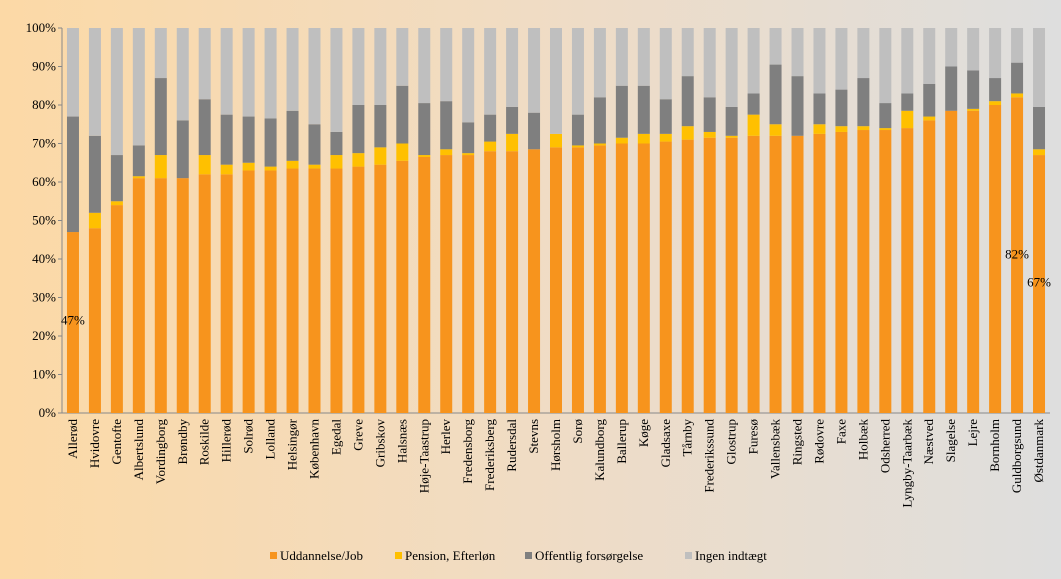 The width and height of the screenshot is (1061, 579). Describe the element at coordinates (270, 439) in the screenshot. I see `x-tick-label: Lolland` at that location.